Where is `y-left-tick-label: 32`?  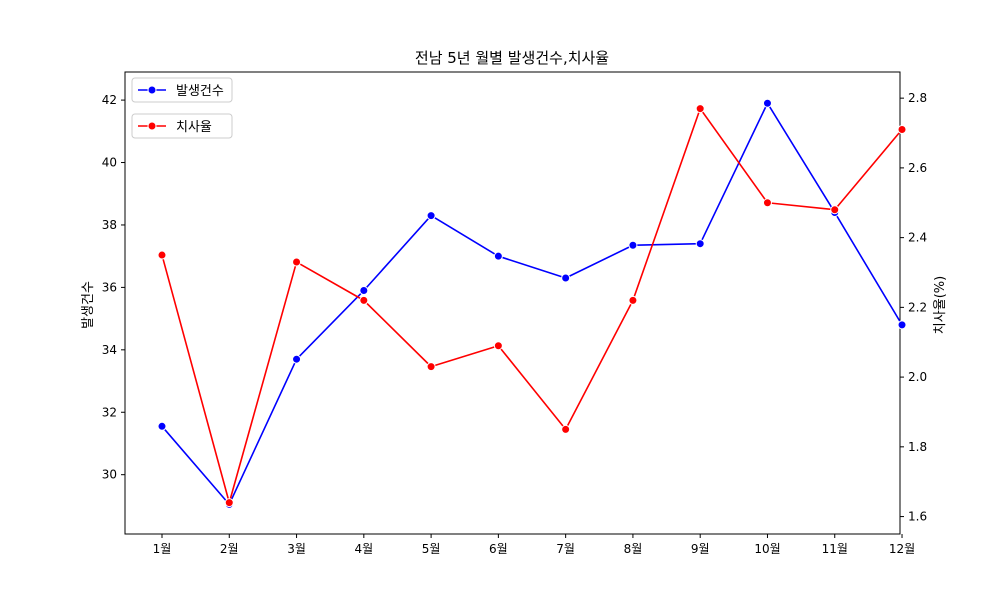
y-left-tick-label: 32 is located at coordinates (109, 412).